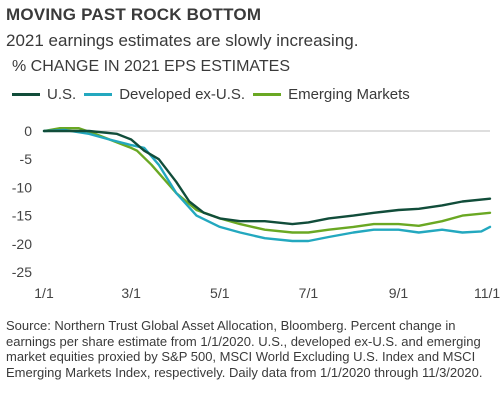 The width and height of the screenshot is (500, 405). Describe the element at coordinates (26, 94) in the screenshot. I see `legend-swatch-us` at that location.